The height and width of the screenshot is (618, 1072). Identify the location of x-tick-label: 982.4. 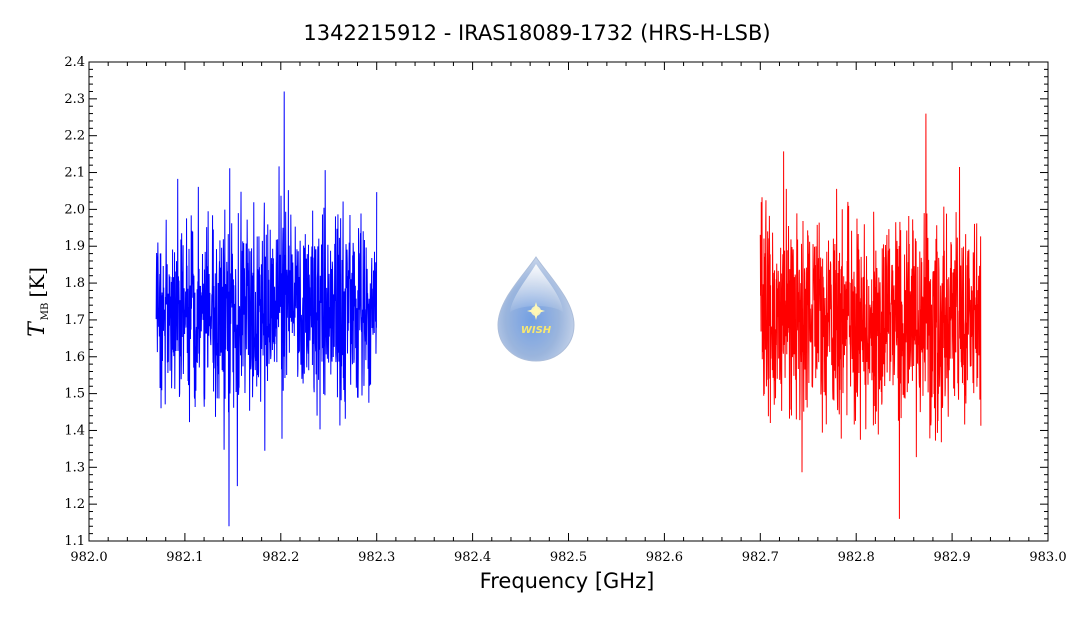
(472, 557).